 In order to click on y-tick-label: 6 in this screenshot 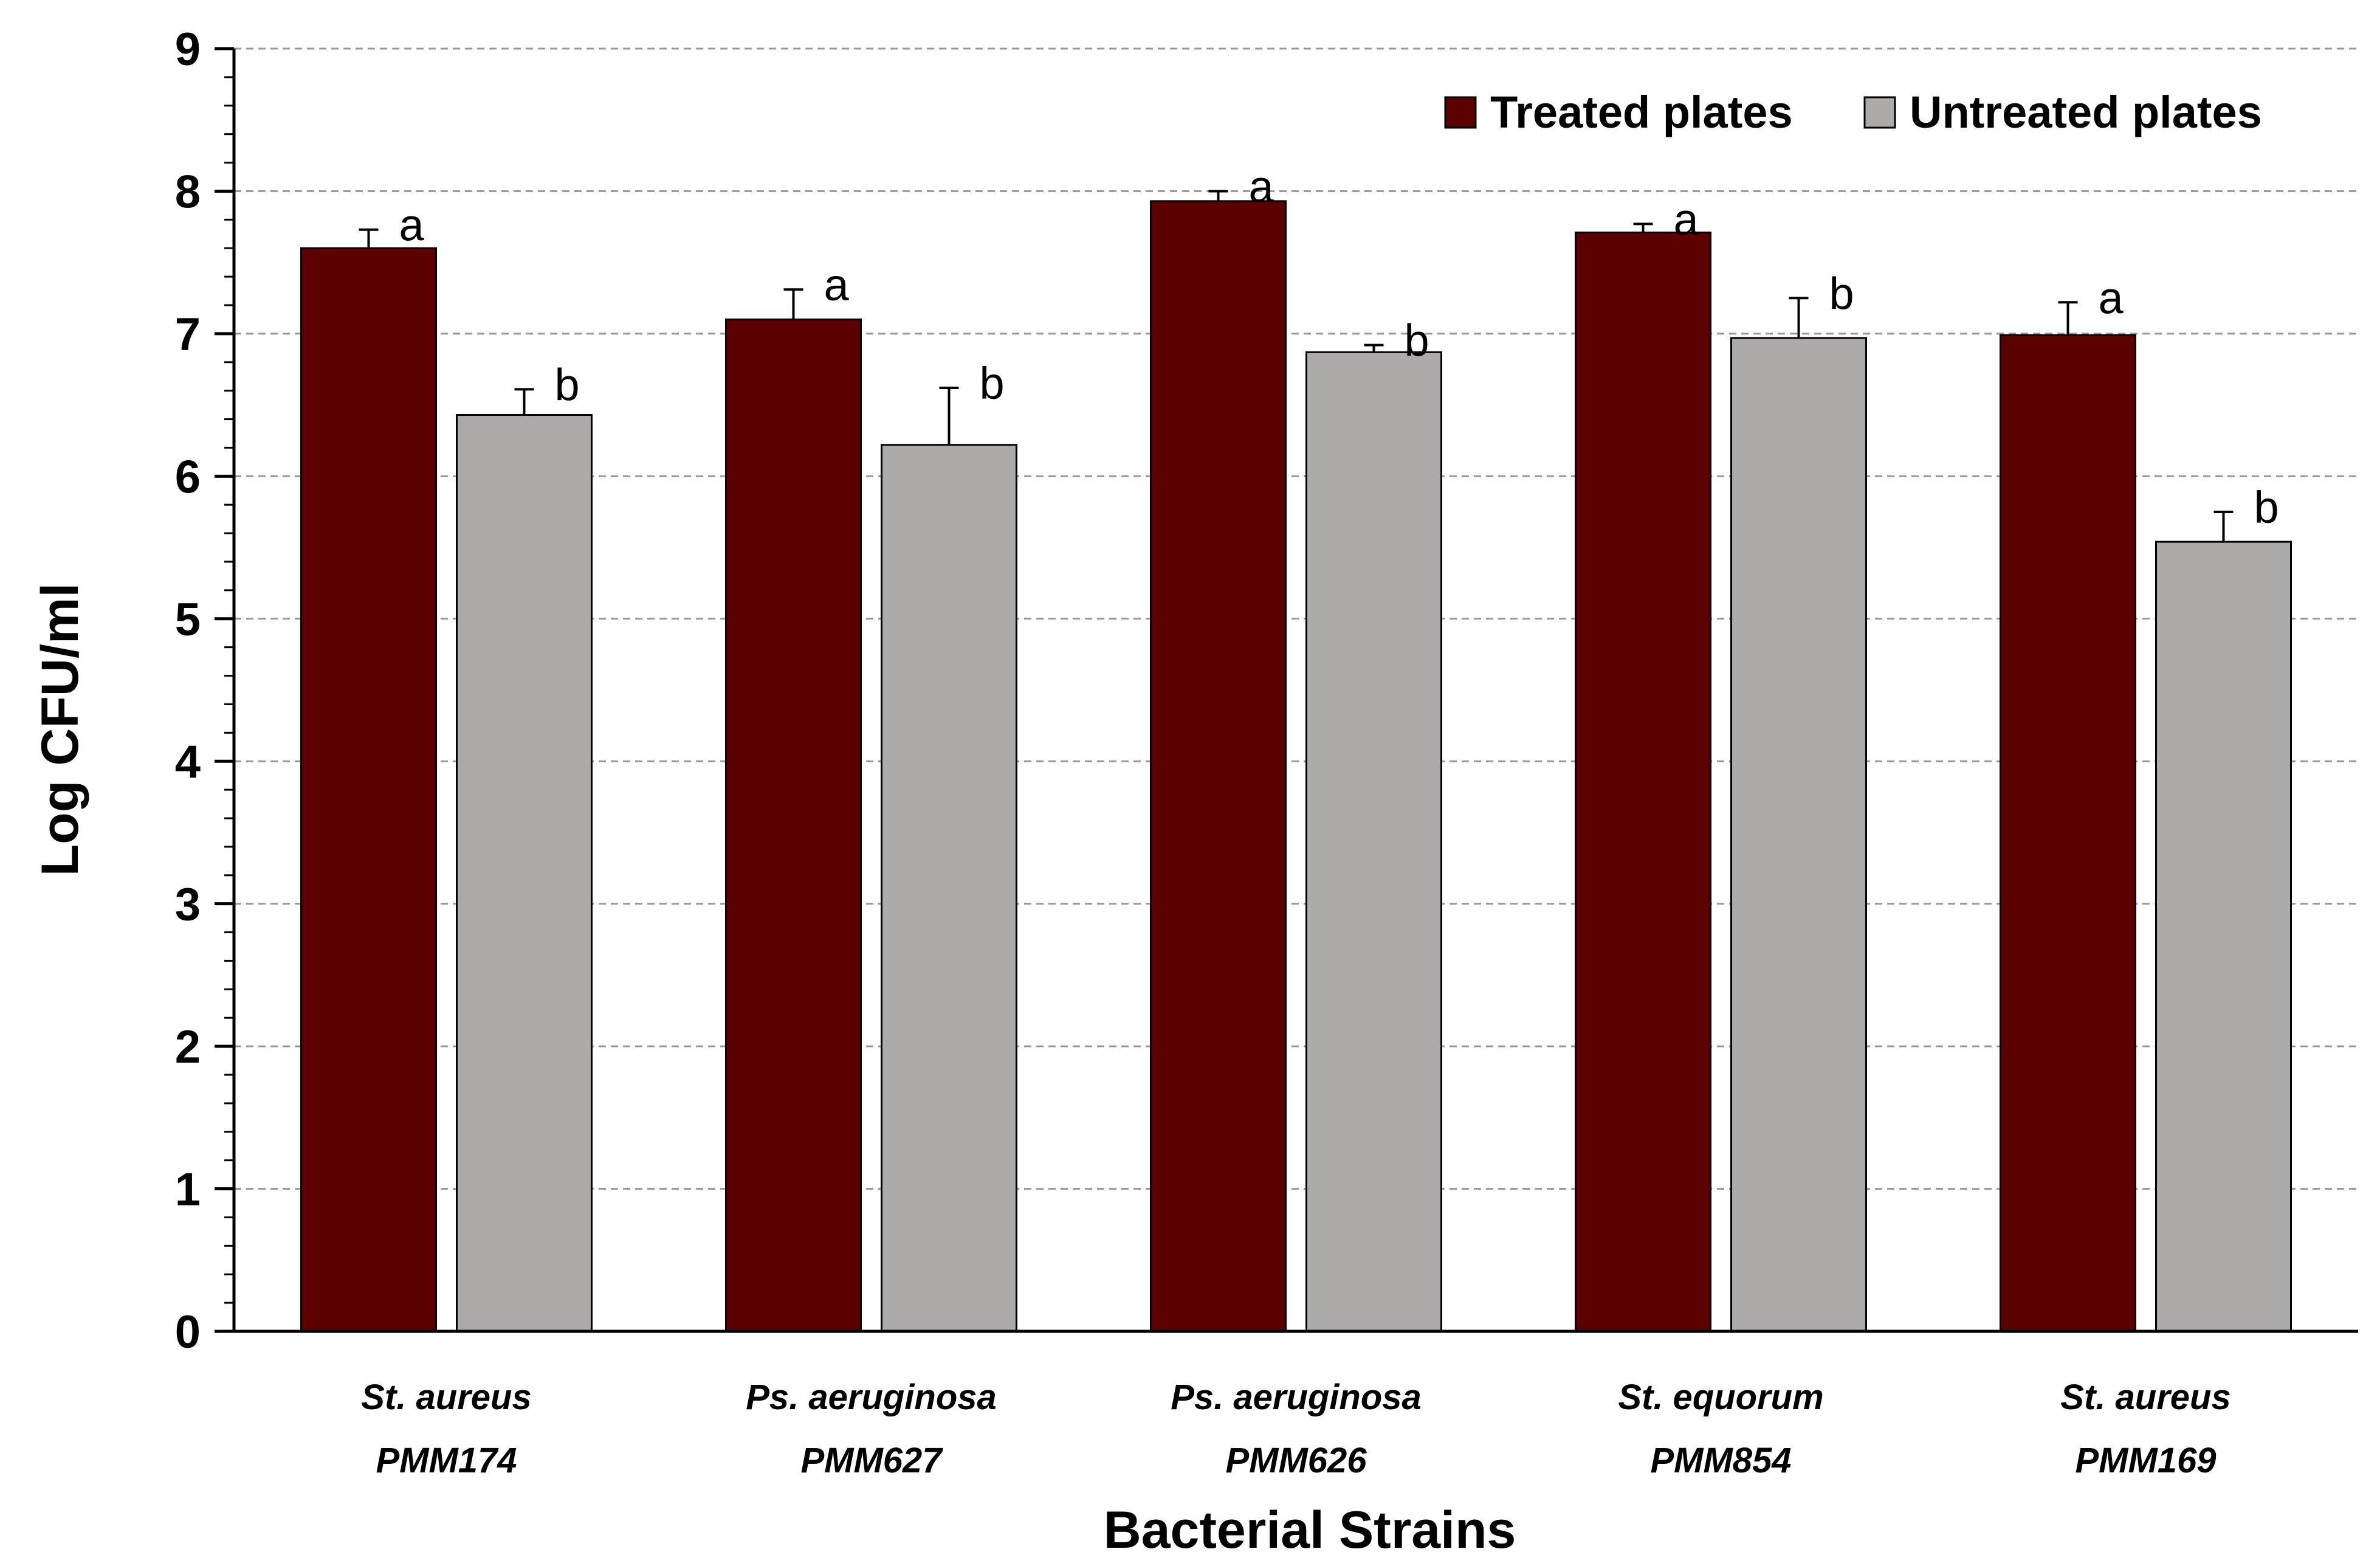, I will do `click(188, 477)`.